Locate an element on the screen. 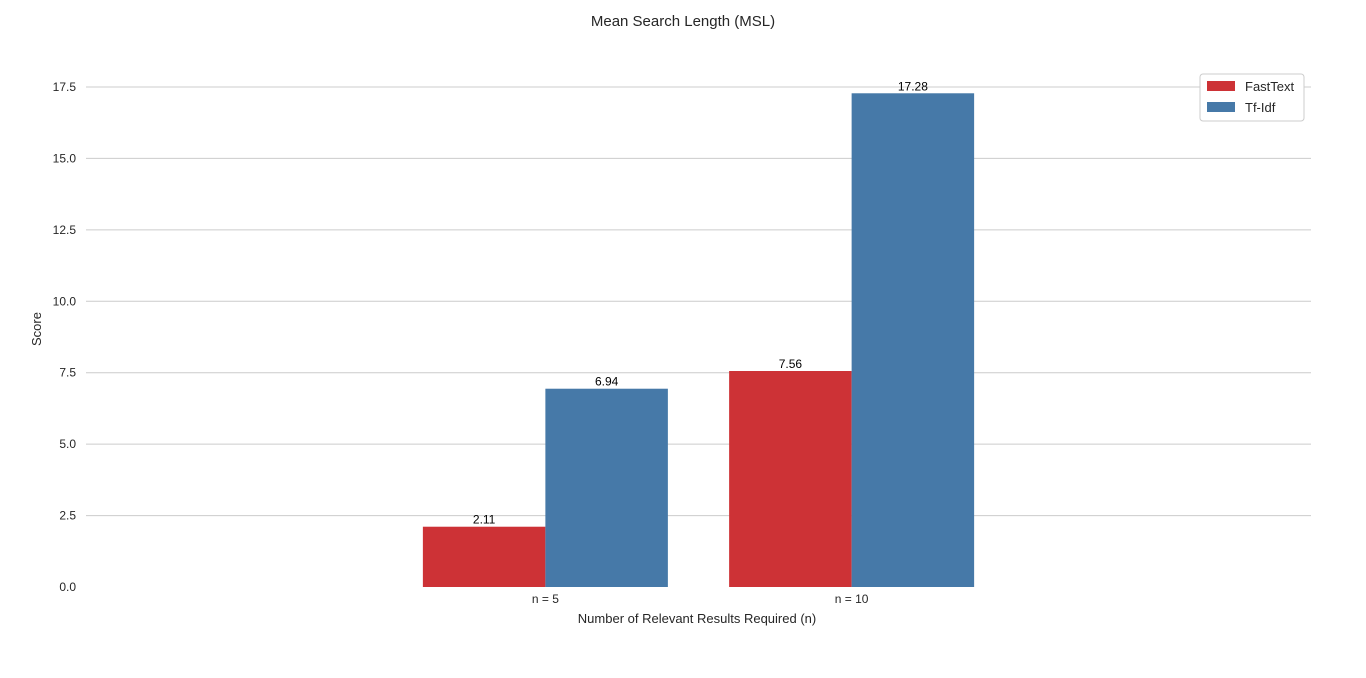 Image resolution: width=1366 pixels, height=678 pixels. legend-label: FastText is located at coordinates (1270, 86).